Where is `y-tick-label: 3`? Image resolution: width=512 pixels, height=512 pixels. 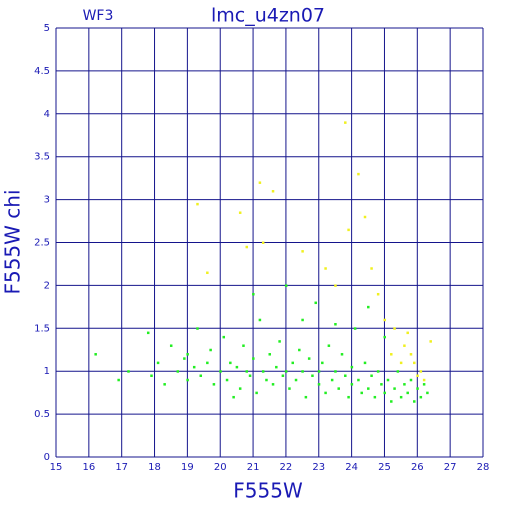
y-tick-label: 3 is located at coordinates (47, 200).